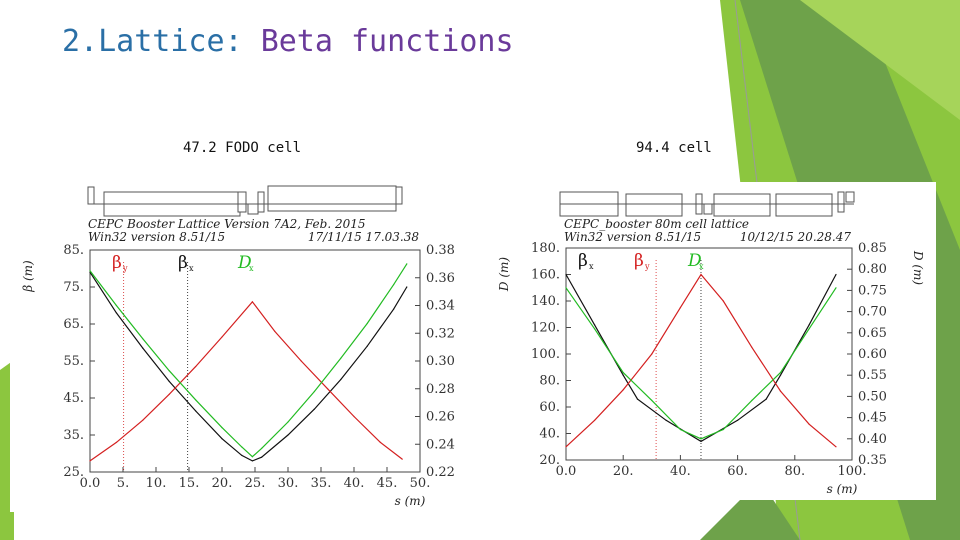 The image size is (960, 540). I want to click on y-left-tick-label: 180., so click(545, 248).